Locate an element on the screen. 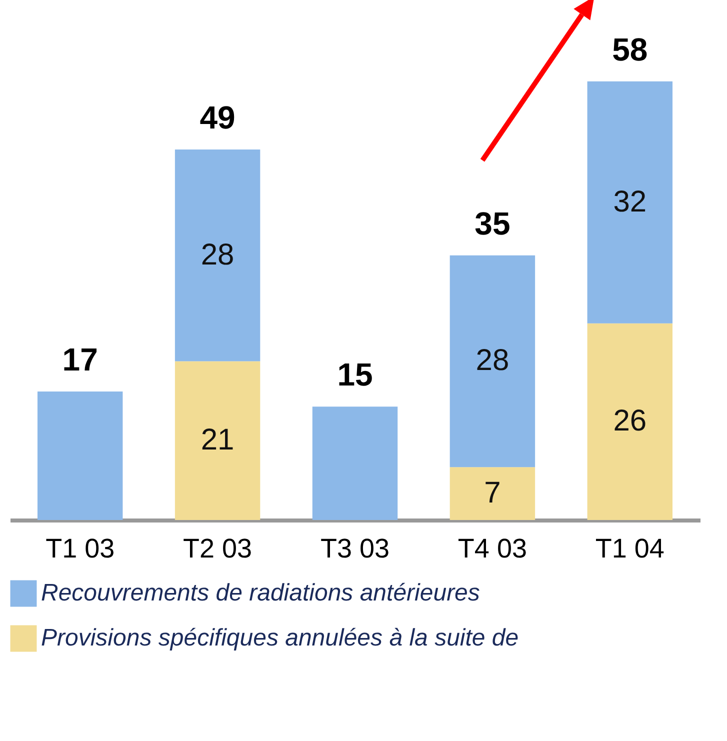 This screenshot has width=727, height=741. x-tick-label: T1 03 is located at coordinates (80, 549).